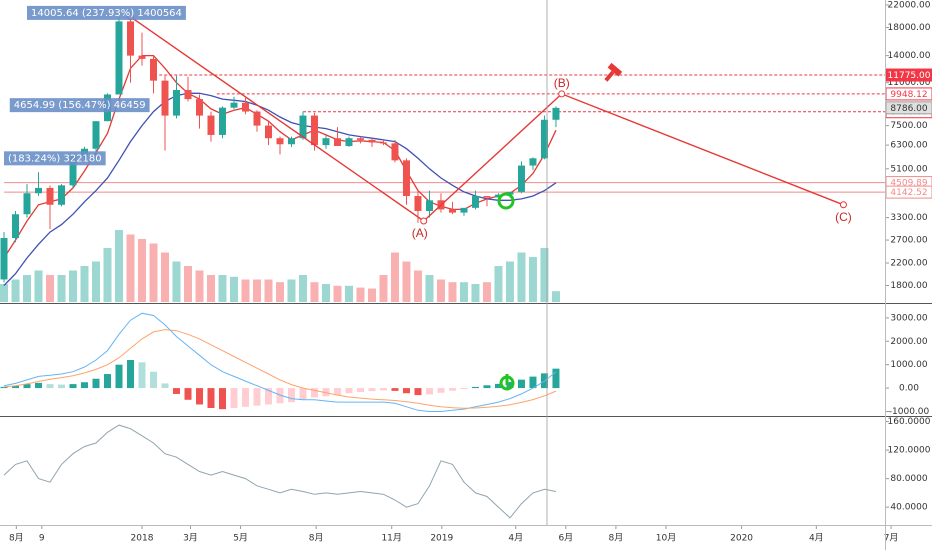 This screenshot has height=550, width=932. I want to click on y-tick-label: 7500.00, so click(908, 126).